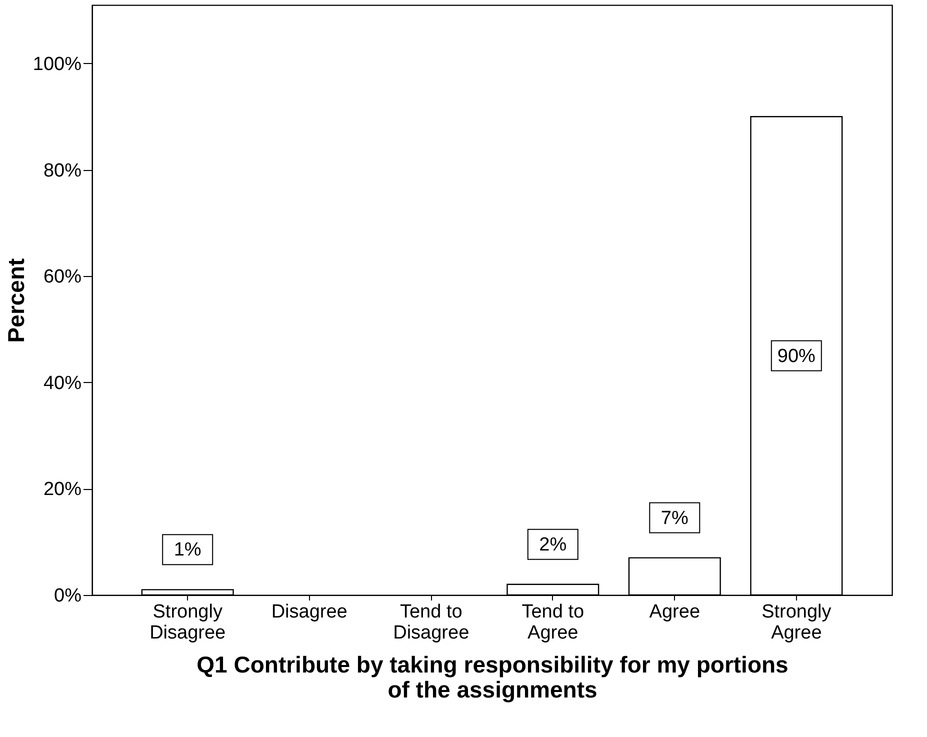  What do you see at coordinates (62, 489) in the screenshot?
I see `y-tick-label: 20%` at bounding box center [62, 489].